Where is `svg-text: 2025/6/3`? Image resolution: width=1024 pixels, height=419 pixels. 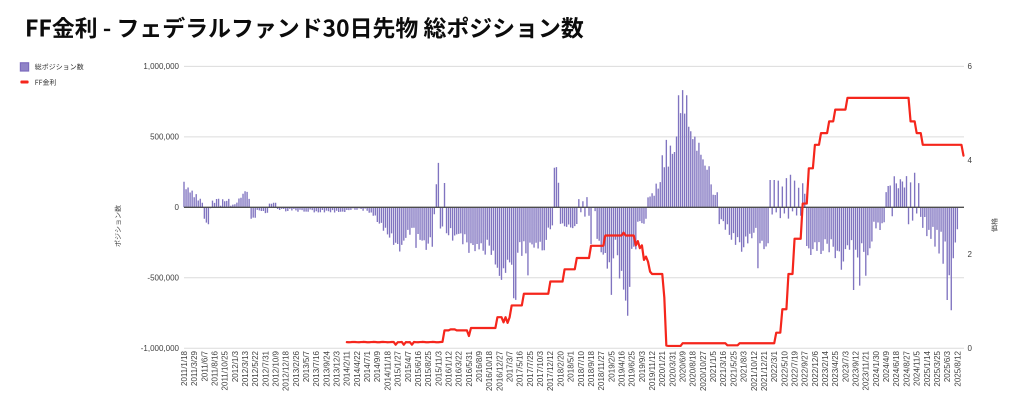
svg-text: 2025/6/3 is located at coordinates (947, 366).